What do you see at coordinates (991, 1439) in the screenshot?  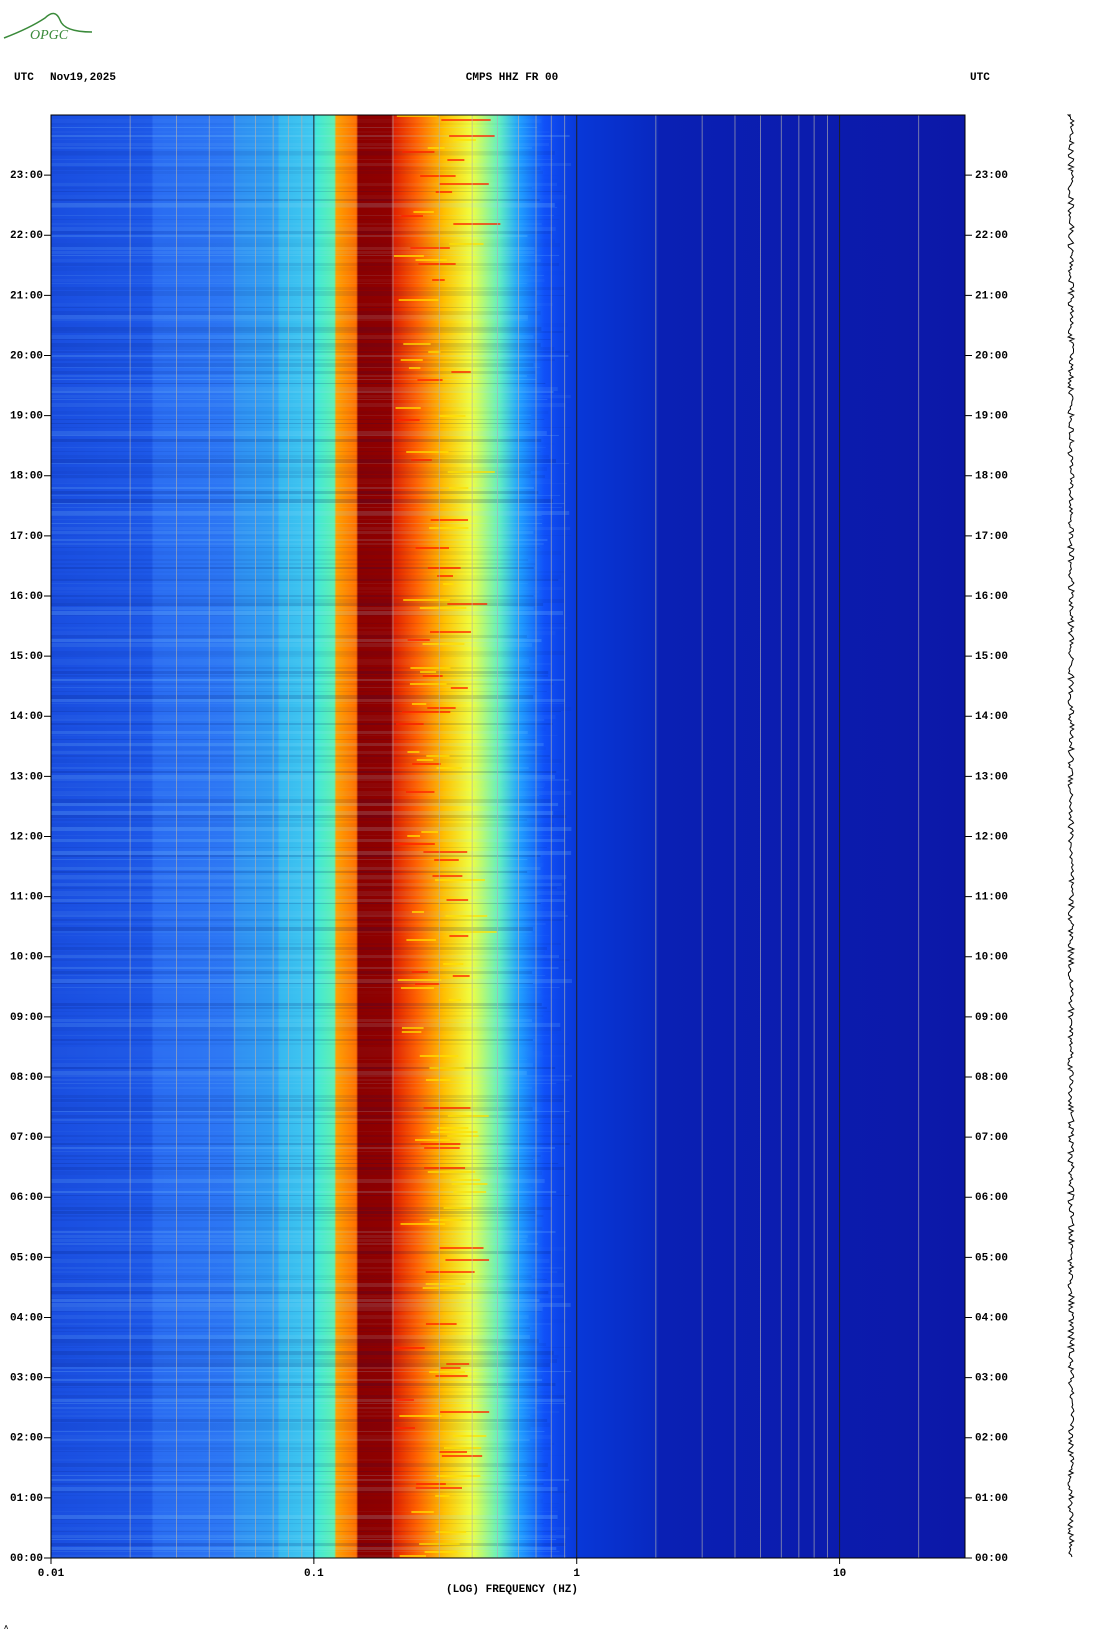 I see `y-tick-label-right: 02:00` at bounding box center [991, 1439].